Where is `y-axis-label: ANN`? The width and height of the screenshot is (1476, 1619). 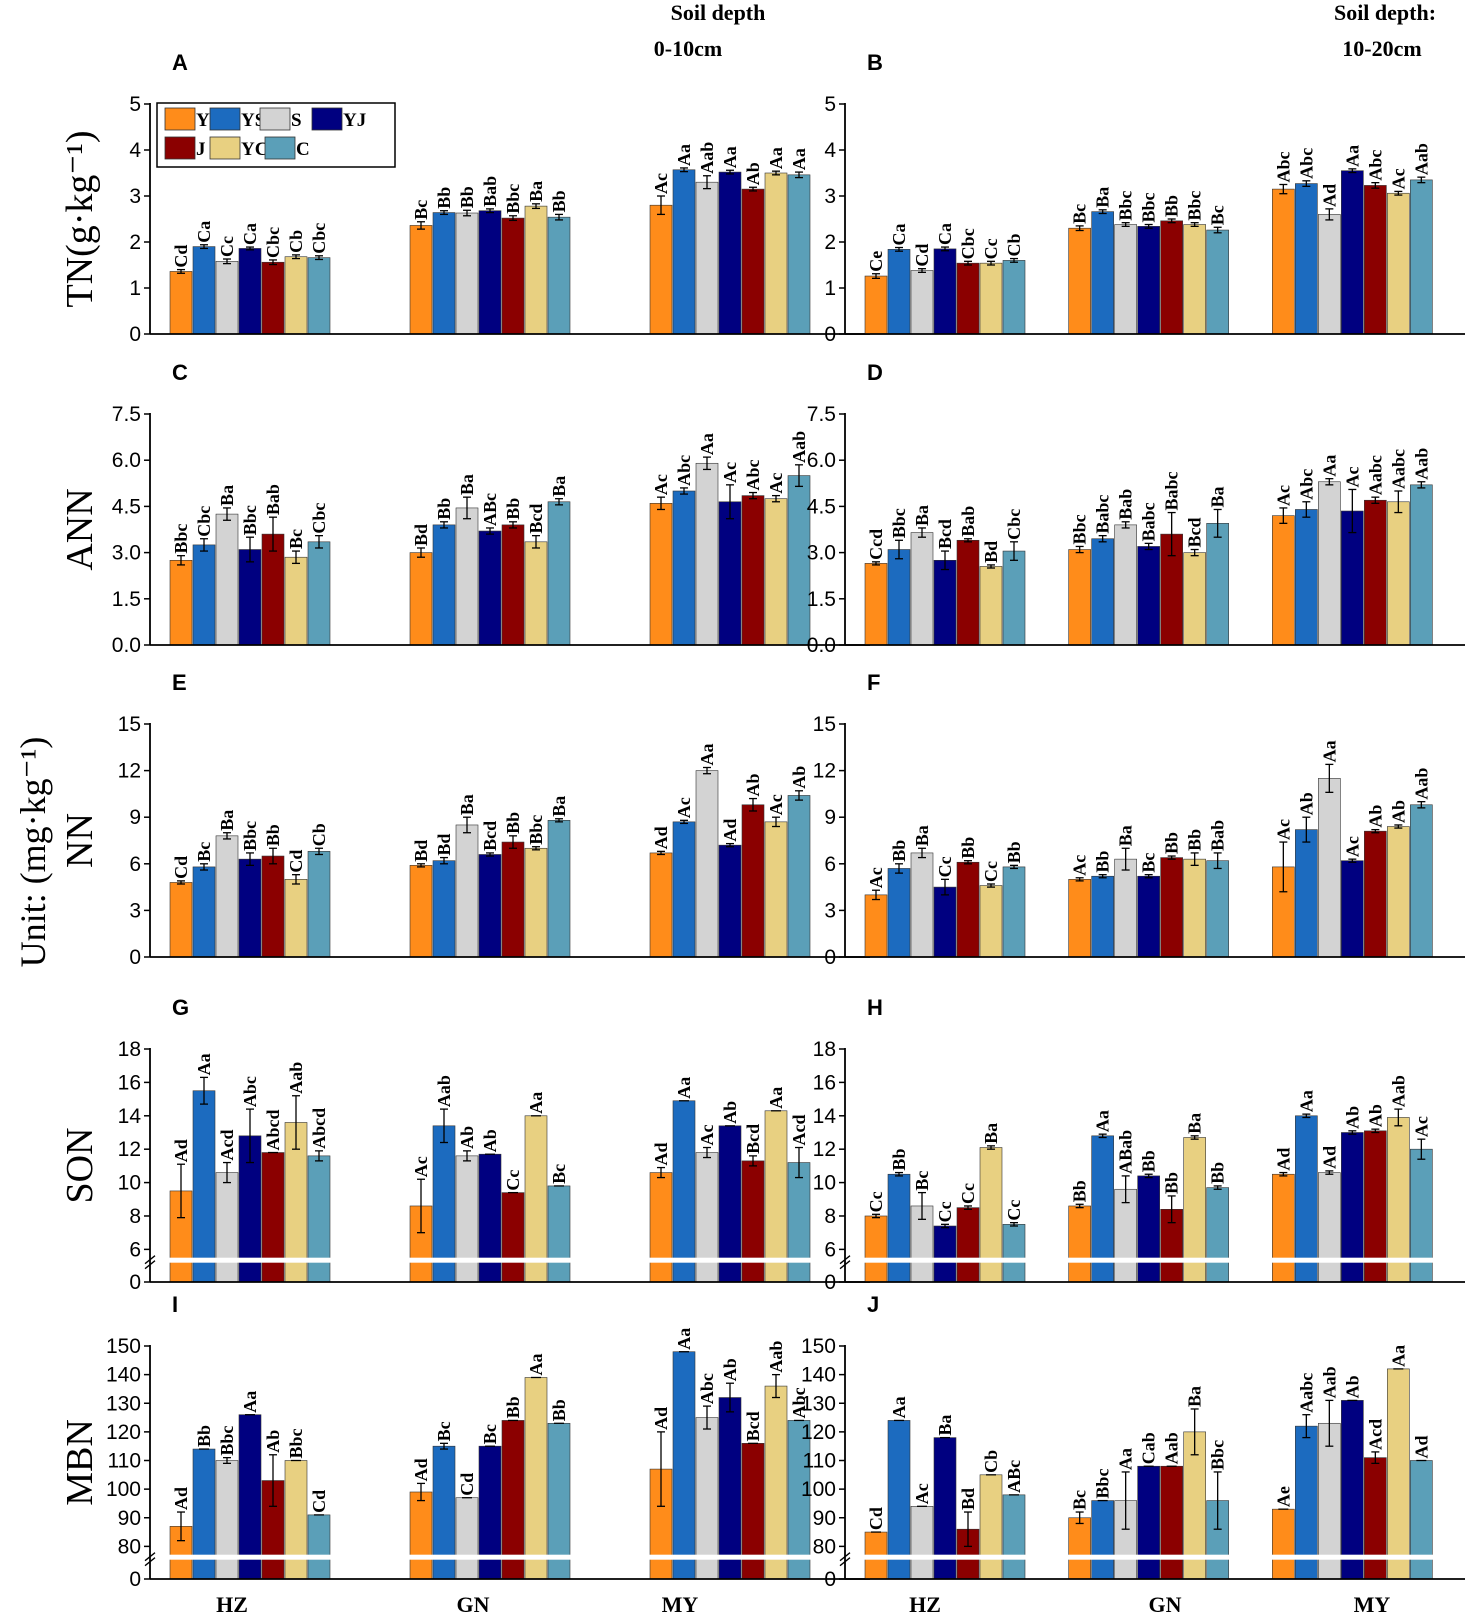
y-axis-label: ANN is located at coordinates (80, 529).